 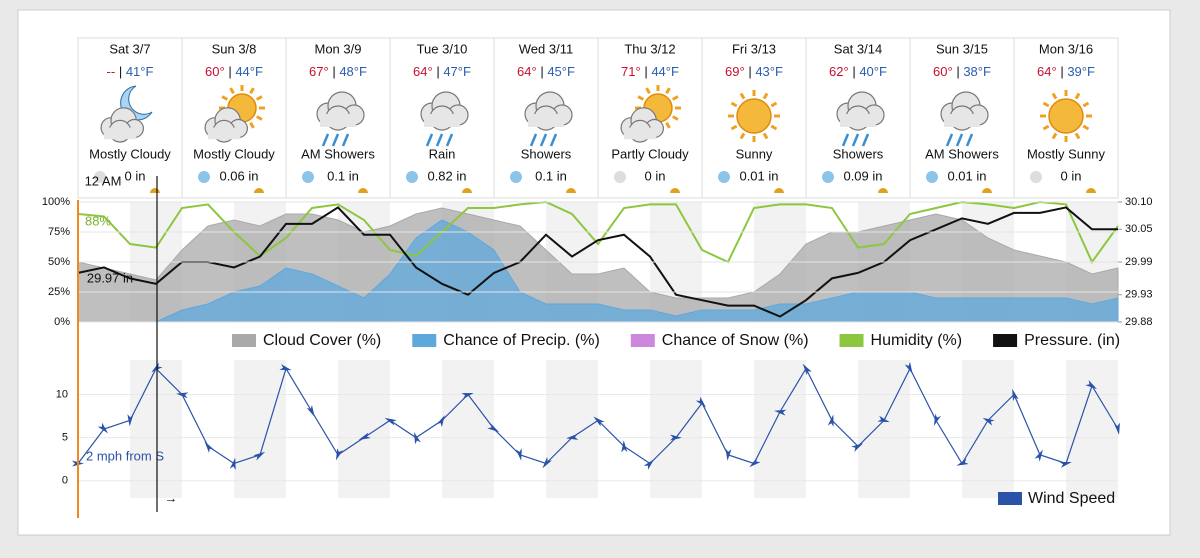 What do you see at coordinates (1072, 340) in the screenshot?
I see `legend-label: Pressure. (in)` at bounding box center [1072, 340].